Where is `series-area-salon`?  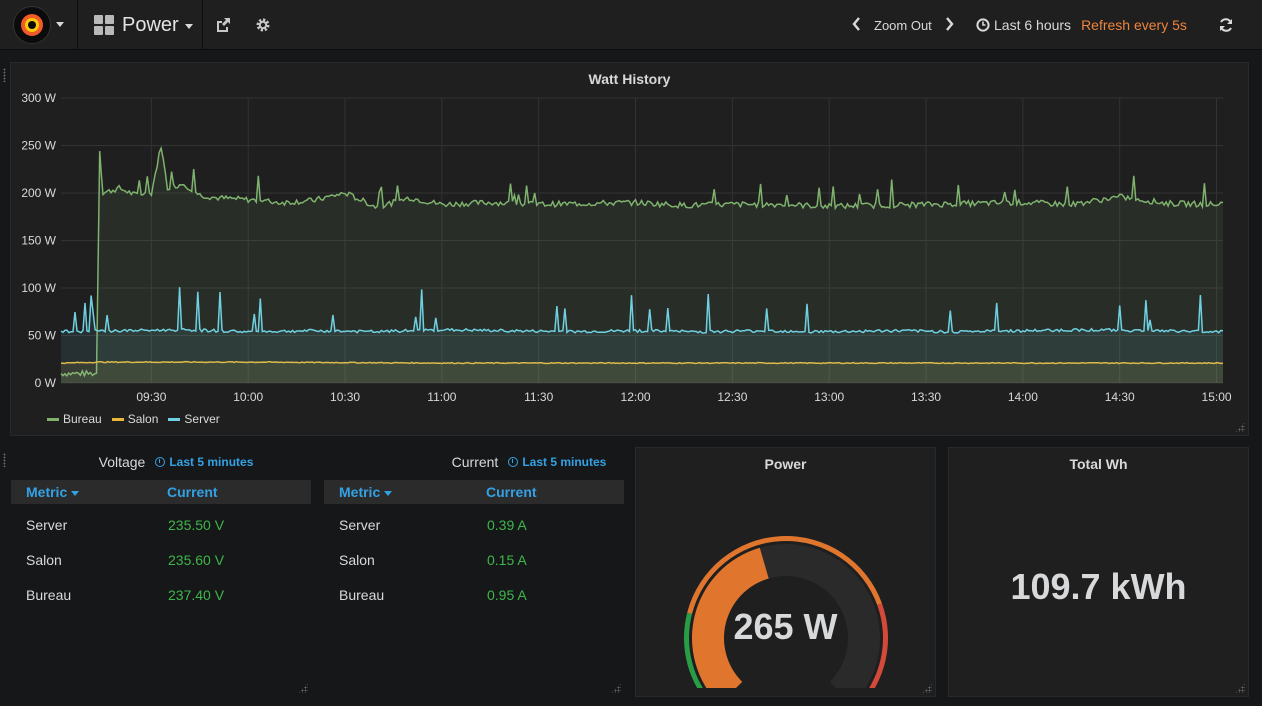
series-area-salon is located at coordinates (642, 372).